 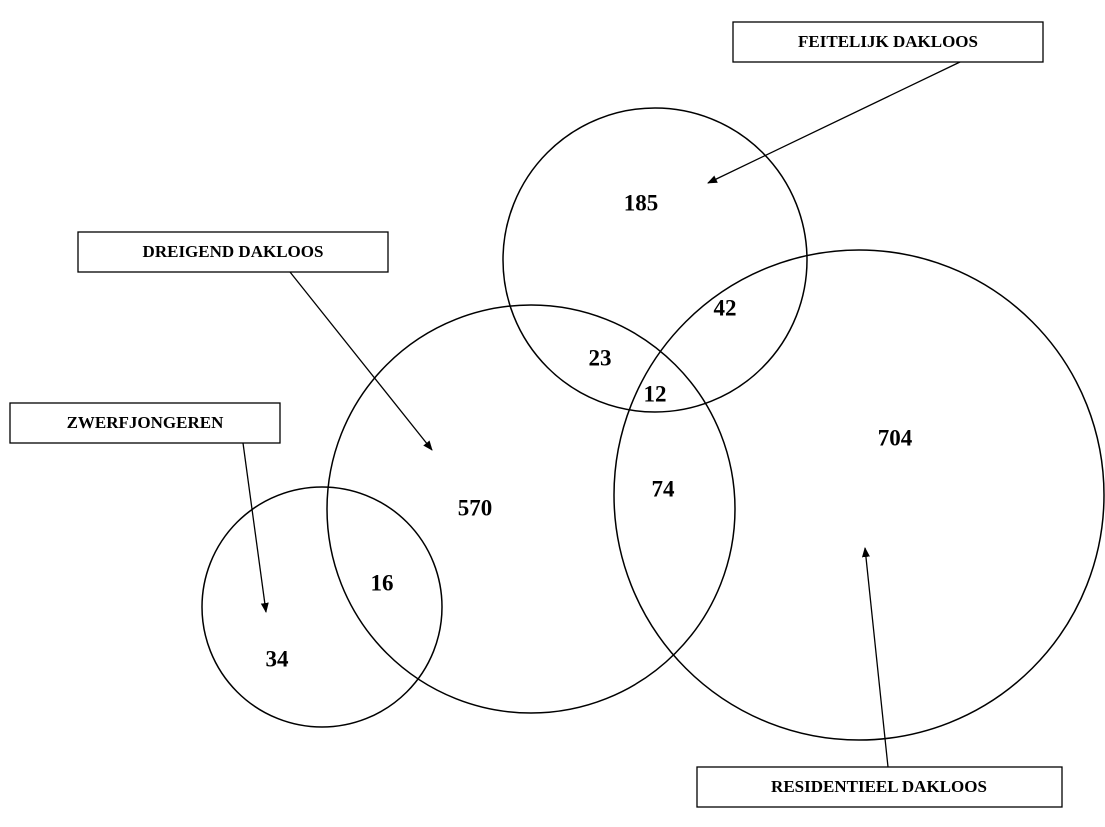 What do you see at coordinates (382, 582) in the screenshot?
I see `region-value: 16` at bounding box center [382, 582].